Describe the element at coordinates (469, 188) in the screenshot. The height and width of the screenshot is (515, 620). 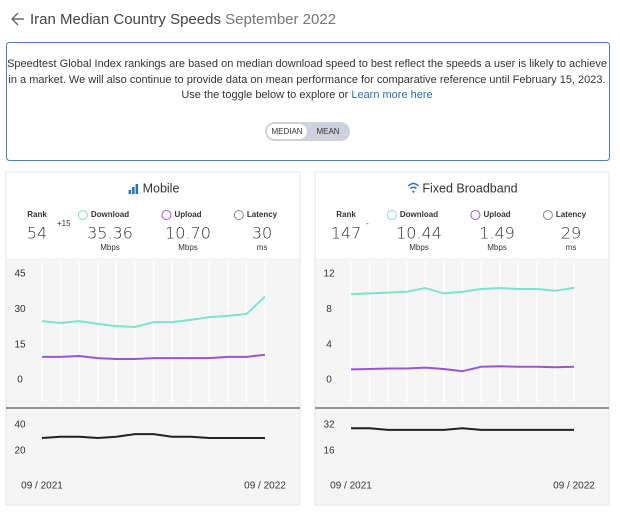
I see `panel-title: Fixed Broadband` at that location.